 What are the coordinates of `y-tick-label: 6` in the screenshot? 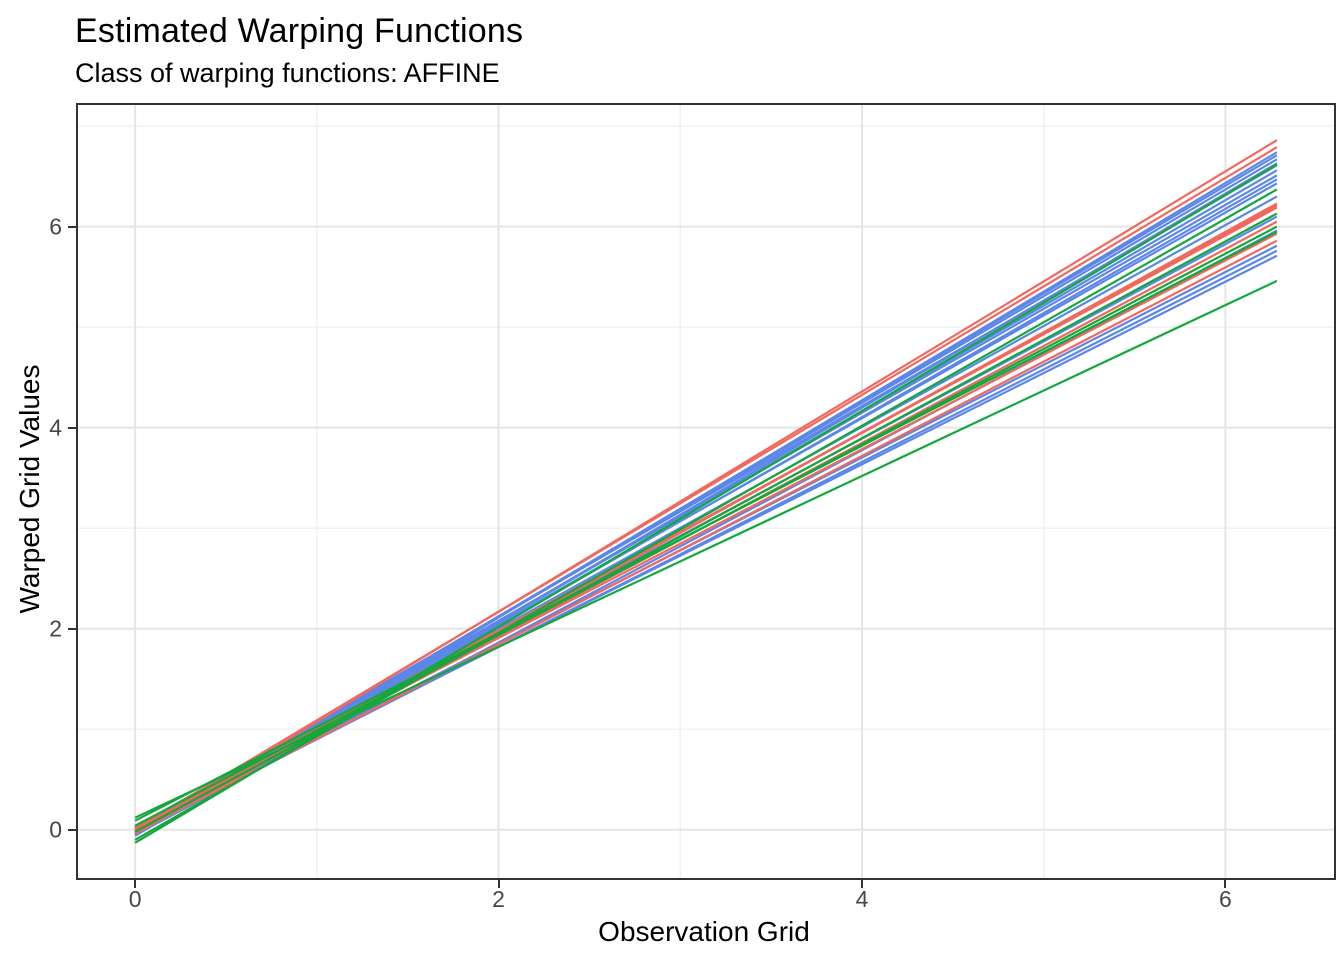 It's located at (55, 226).